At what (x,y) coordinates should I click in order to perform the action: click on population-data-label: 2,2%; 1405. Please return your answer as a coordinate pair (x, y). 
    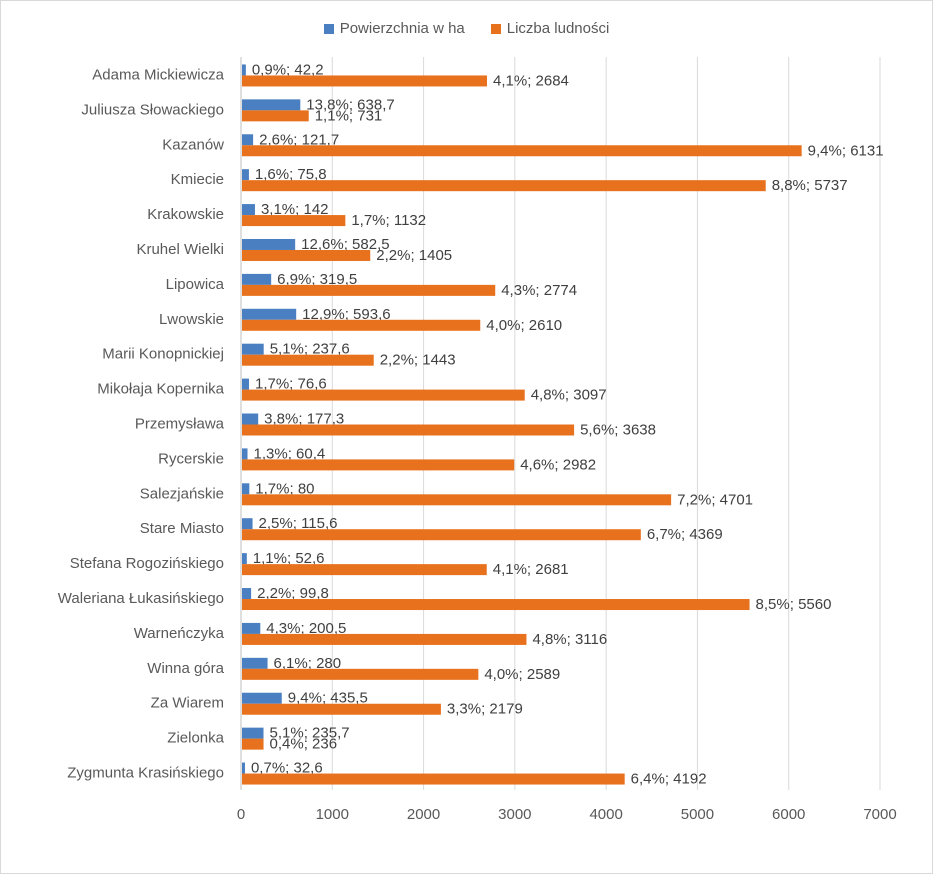
    Looking at the image, I should click on (414, 255).